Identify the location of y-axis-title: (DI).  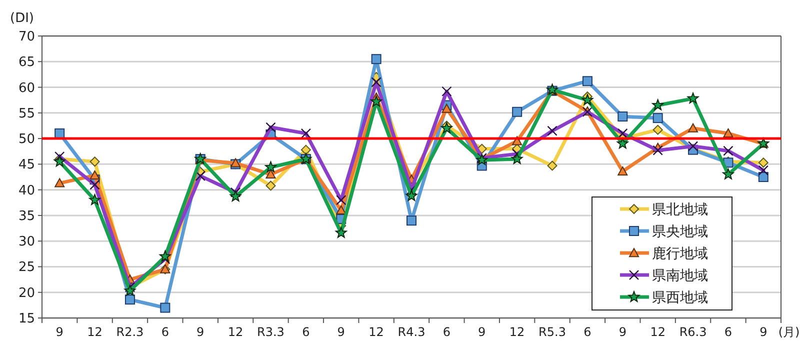
(22, 18).